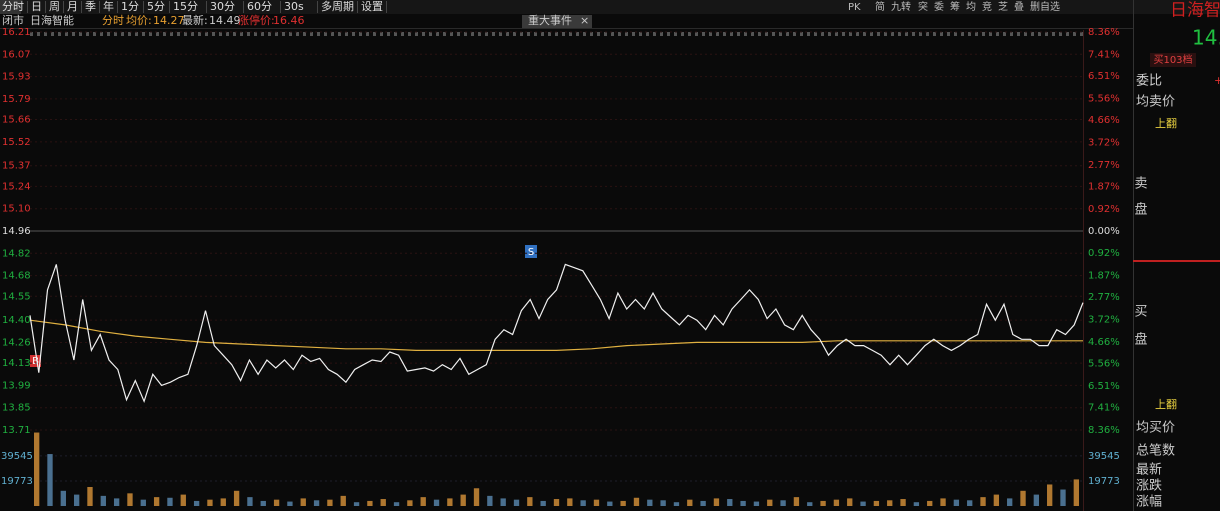 The height and width of the screenshot is (511, 1220). I want to click on tab: 年, so click(108, 6).